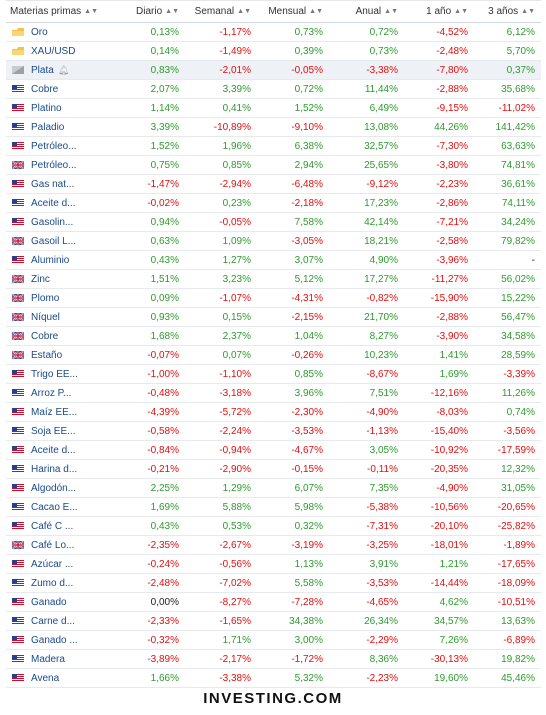 This screenshot has height=715, width=546. What do you see at coordinates (293, 431) in the screenshot?
I see `monthly-change-cell: -3,53%` at bounding box center [293, 431].